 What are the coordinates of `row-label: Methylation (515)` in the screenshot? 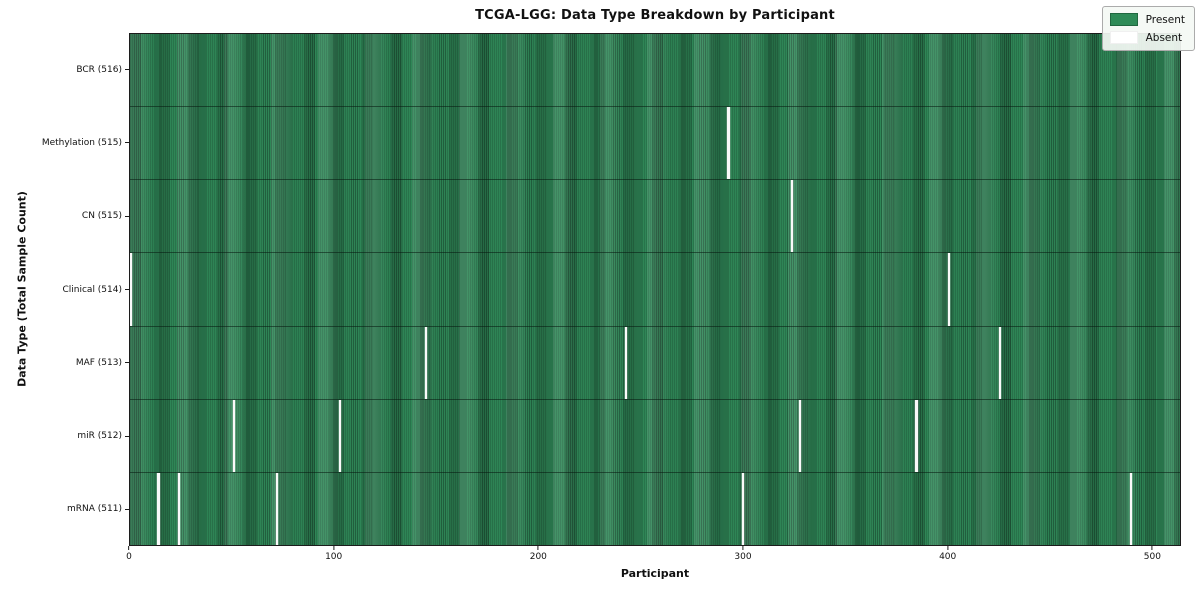 It's located at (81, 142).